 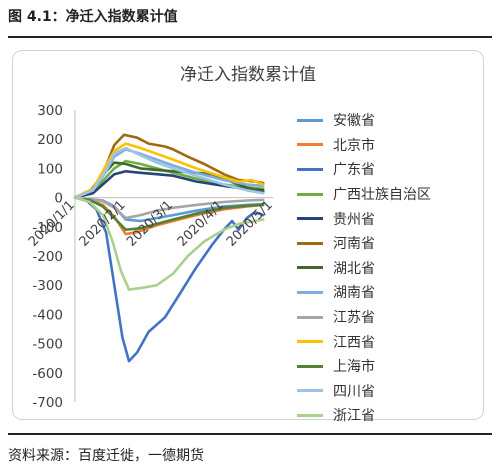 I want to click on y-tick-label: -100, so click(x=47, y=228).